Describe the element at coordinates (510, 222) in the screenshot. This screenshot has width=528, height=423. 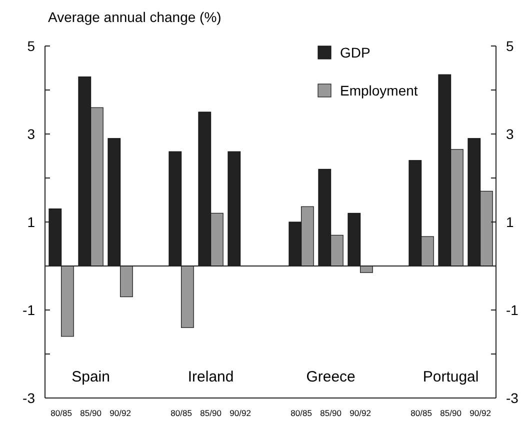
I see `y2-tick-label: 1` at that location.